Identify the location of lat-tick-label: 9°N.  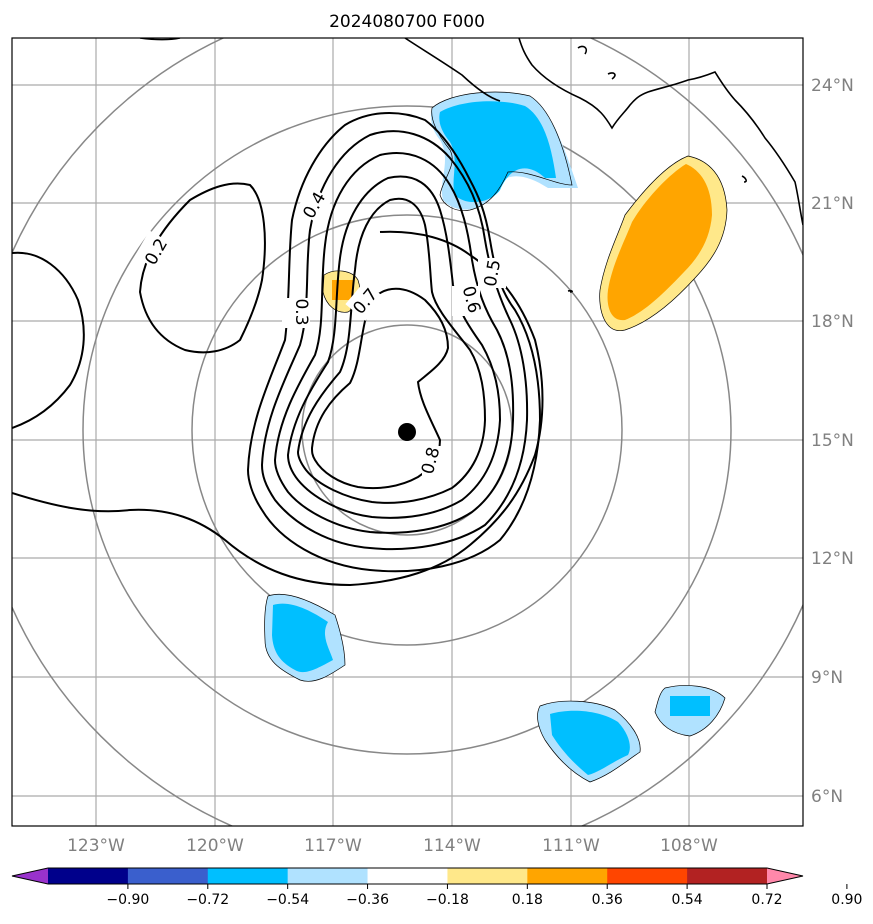
(827, 678).